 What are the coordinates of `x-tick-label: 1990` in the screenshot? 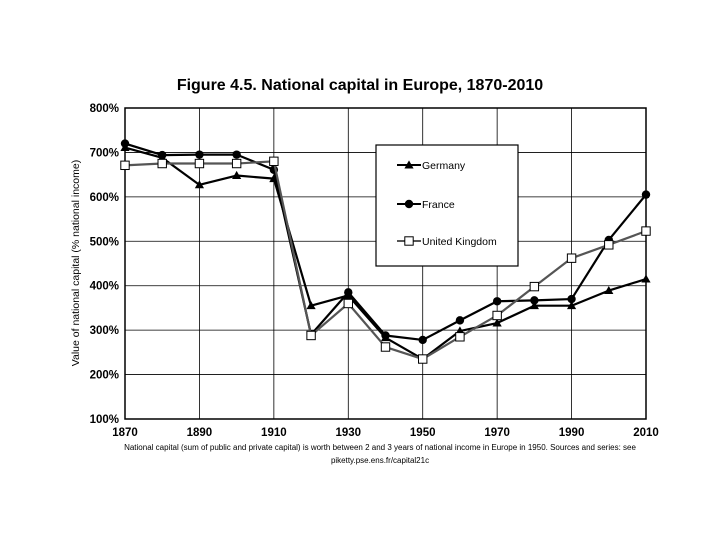 It's located at (572, 433).